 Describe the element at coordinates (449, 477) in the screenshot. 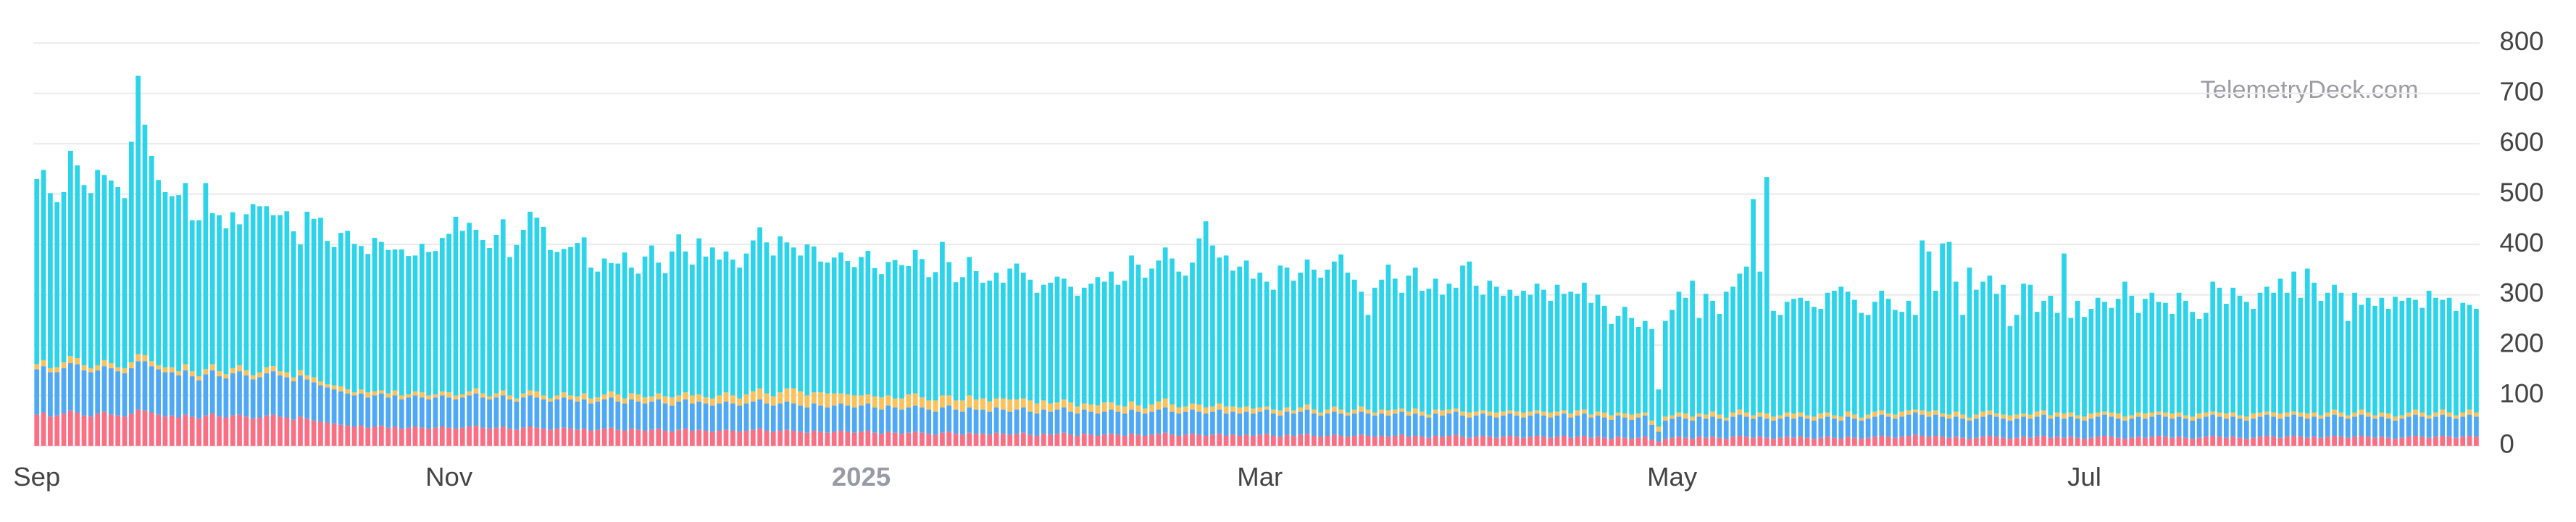

I see `x-tick-label: Nov` at that location.